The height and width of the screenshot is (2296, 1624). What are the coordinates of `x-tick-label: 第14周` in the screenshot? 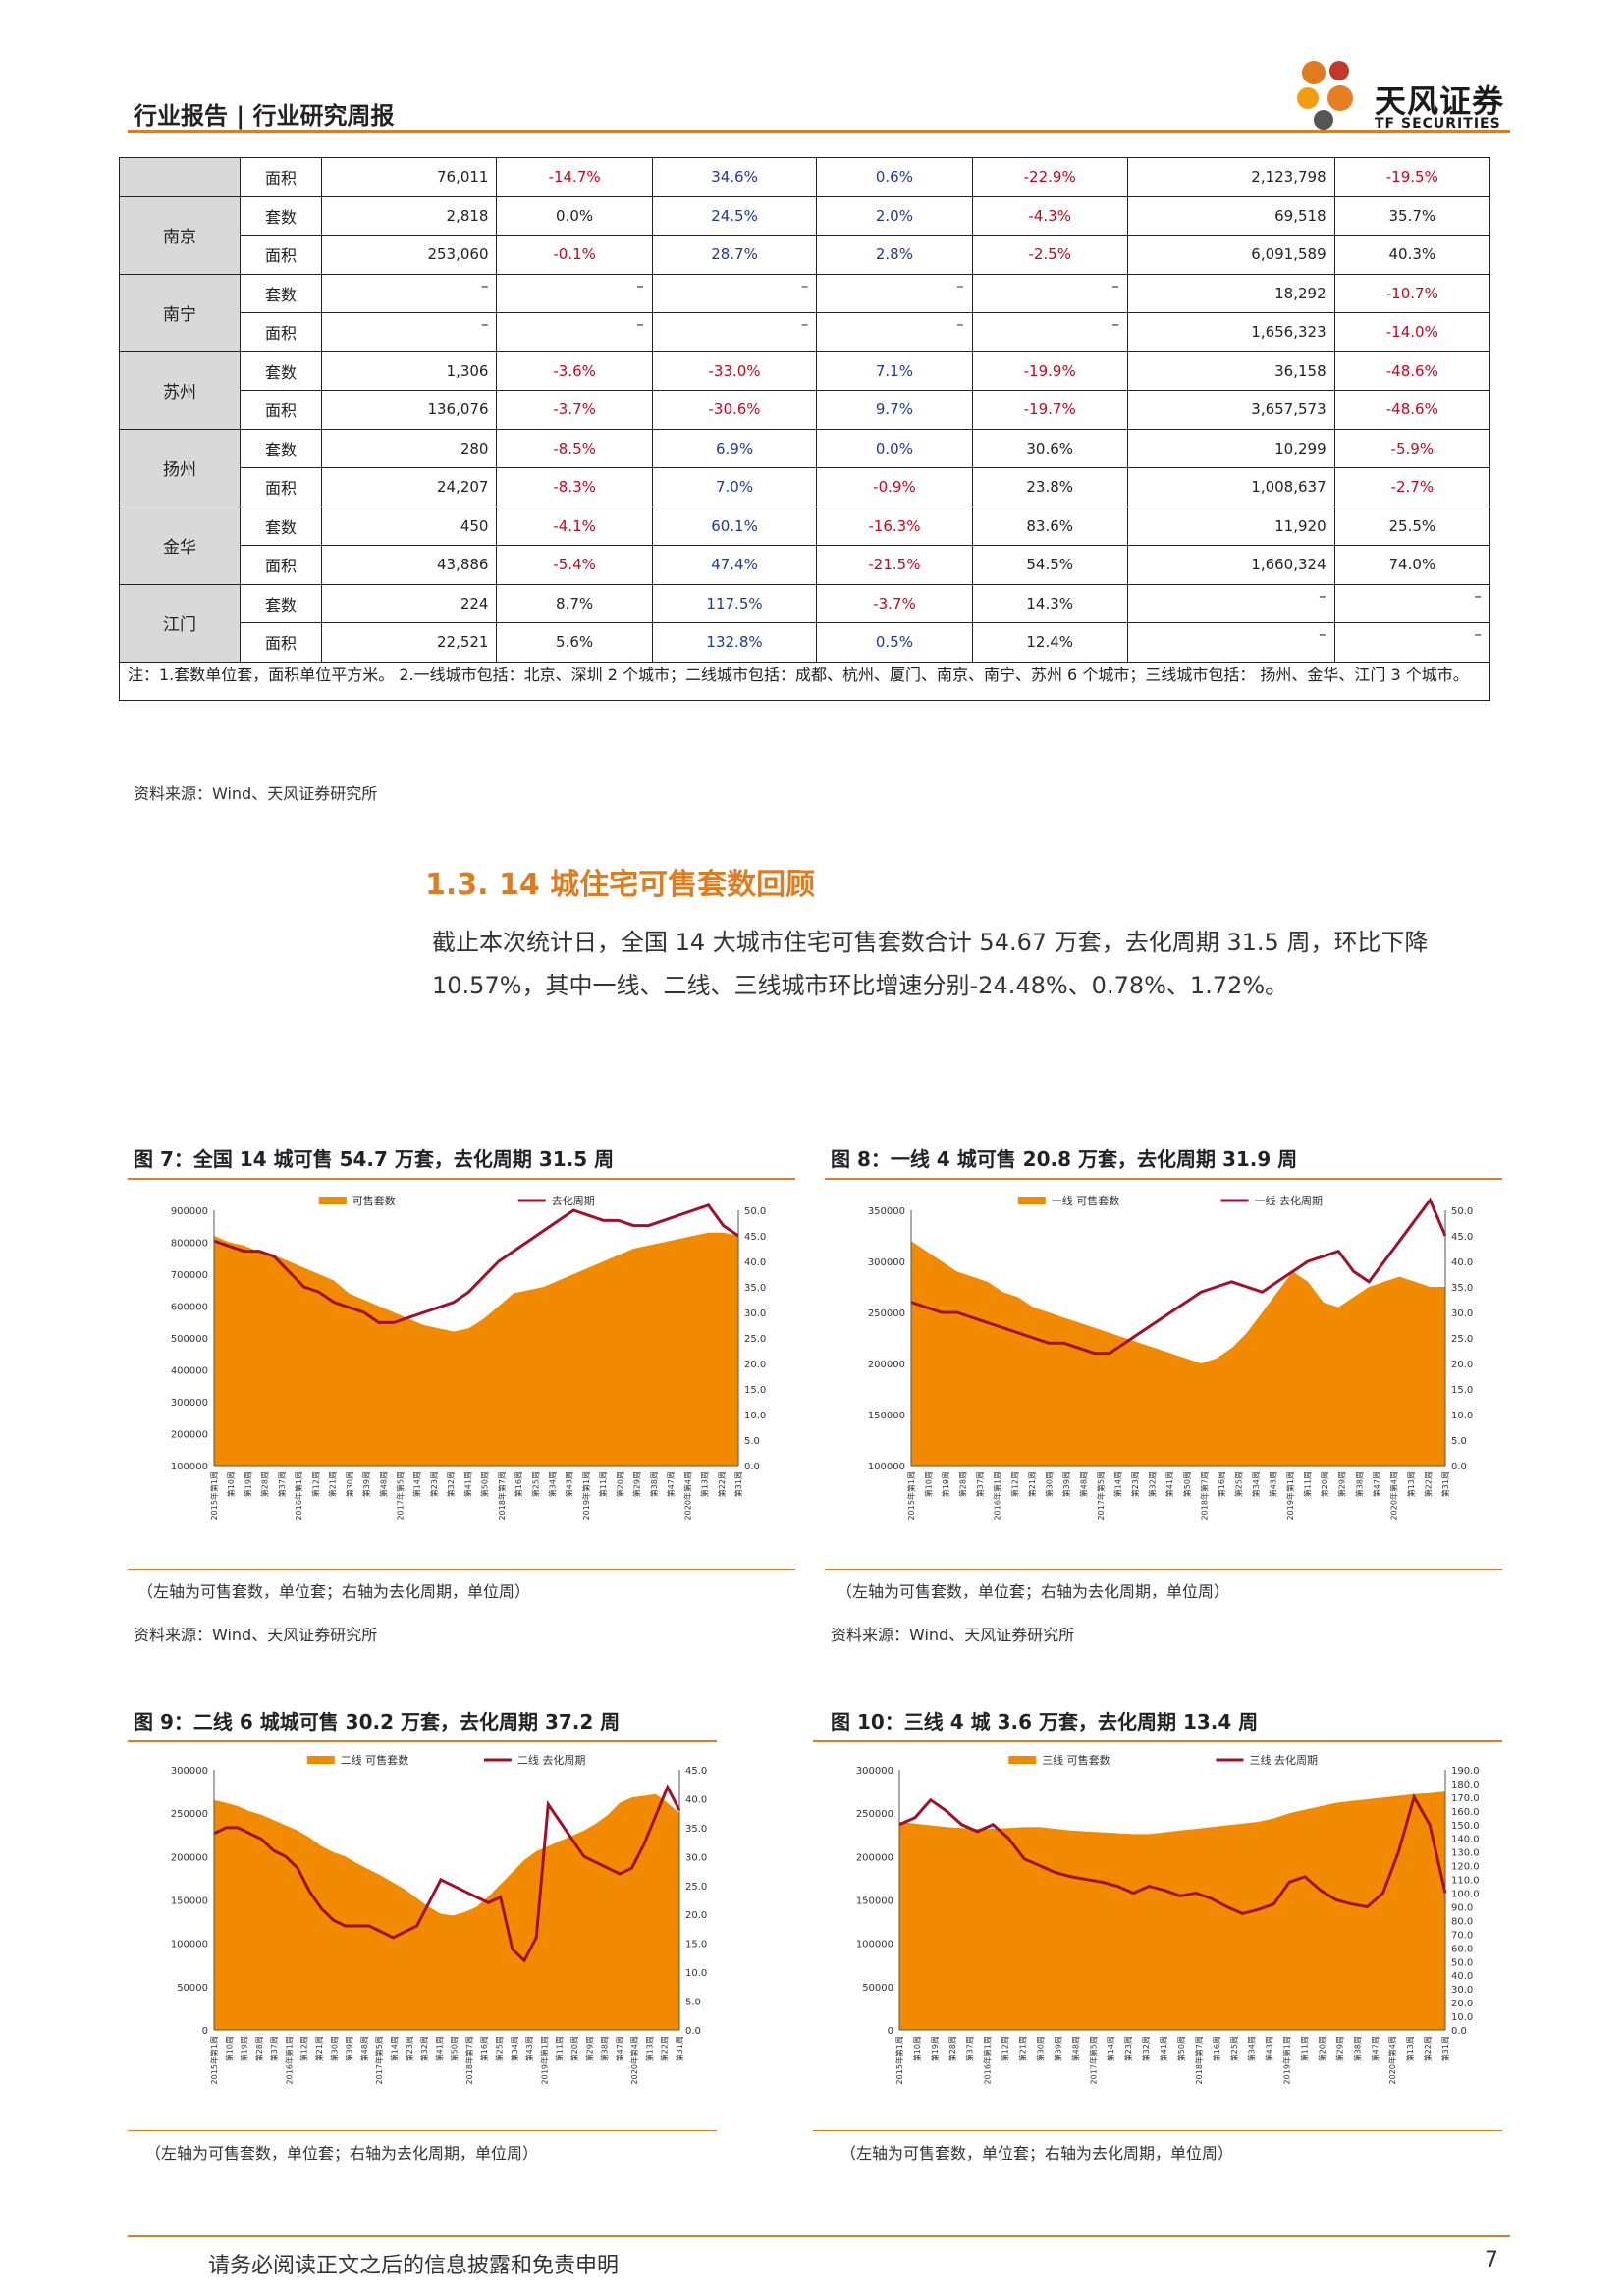 It's located at (417, 1484).